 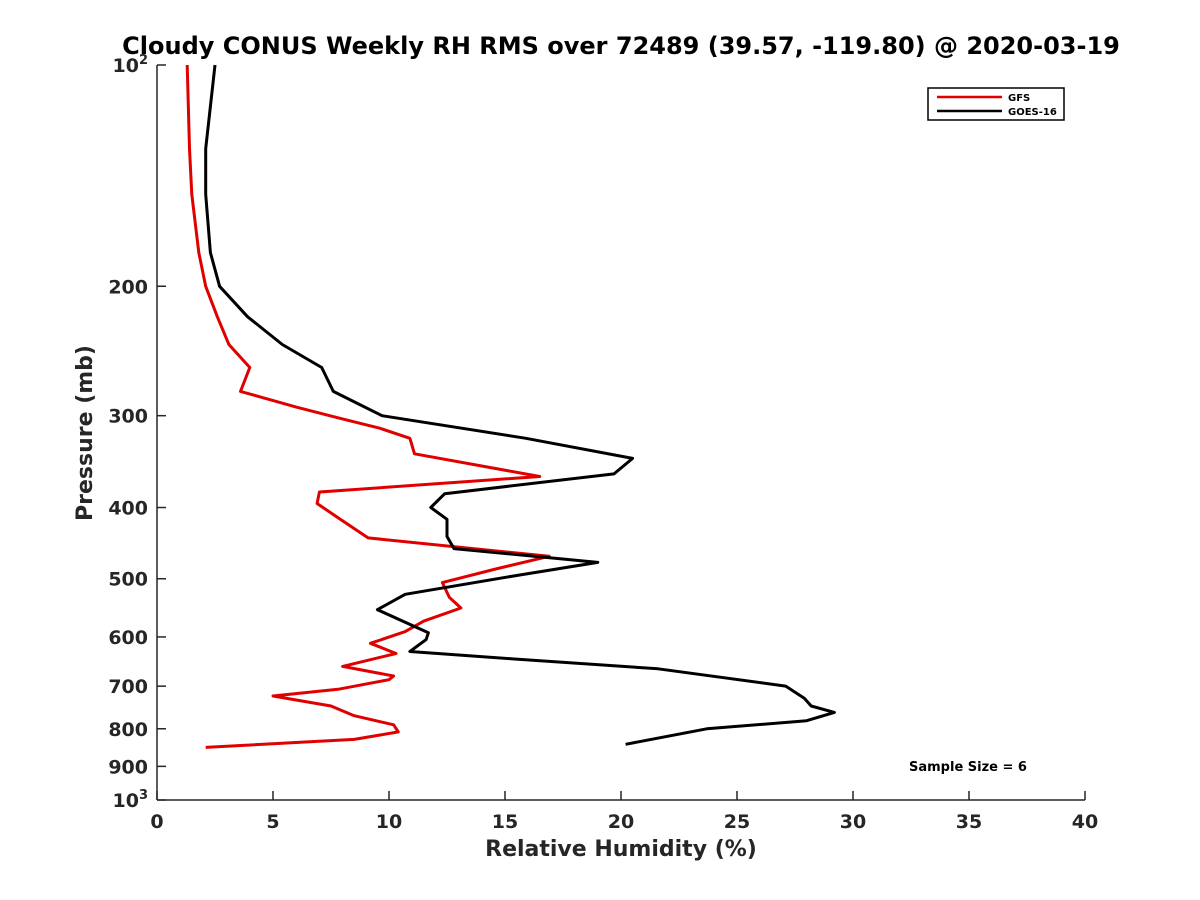 I want to click on legend: GFS GOES-16, so click(x=996, y=104).